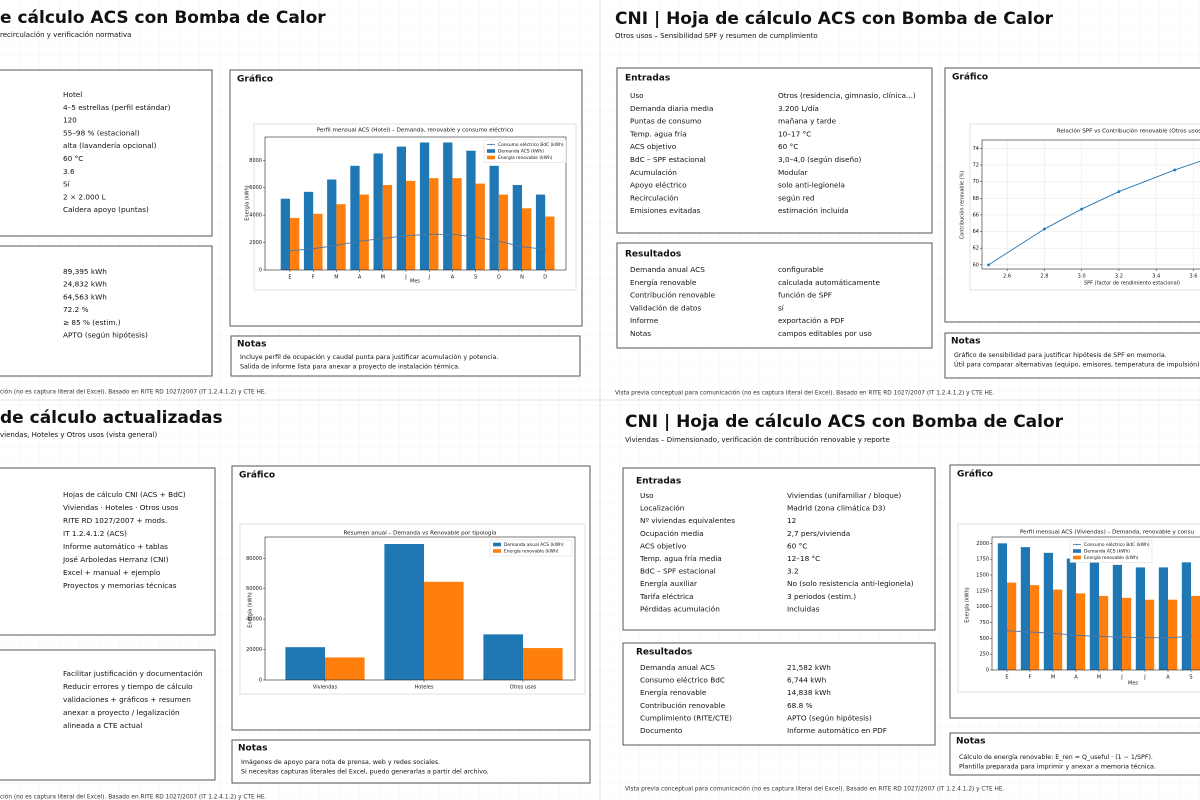 This screenshot has width=1200, height=800. I want to click on y-tick-label: 1000, so click(982, 607).